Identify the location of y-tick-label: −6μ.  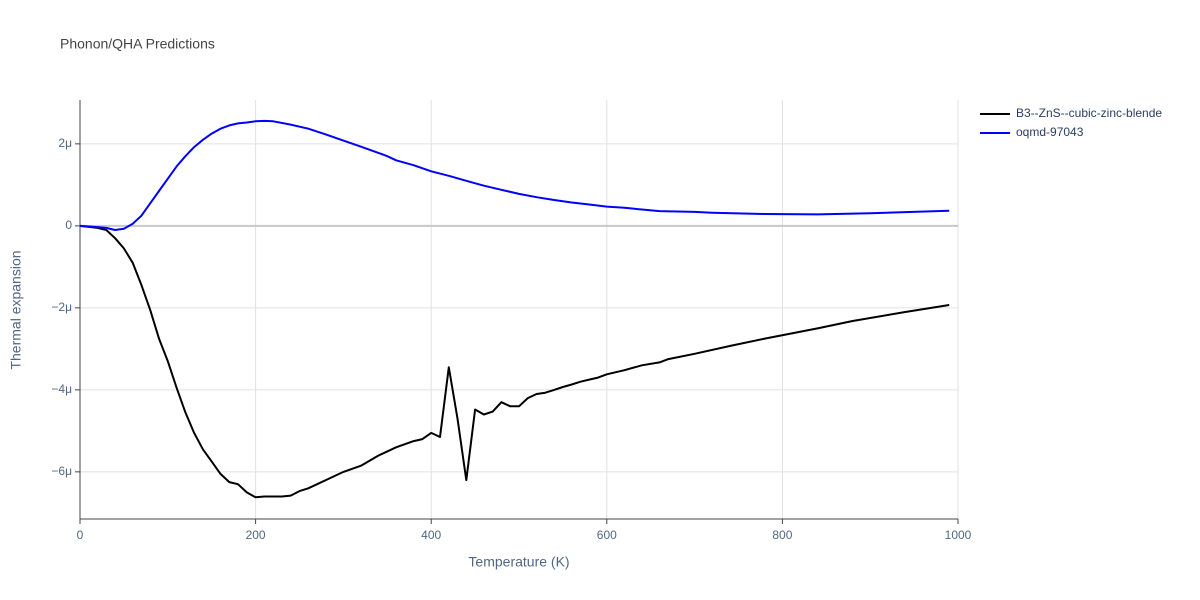
(61, 471).